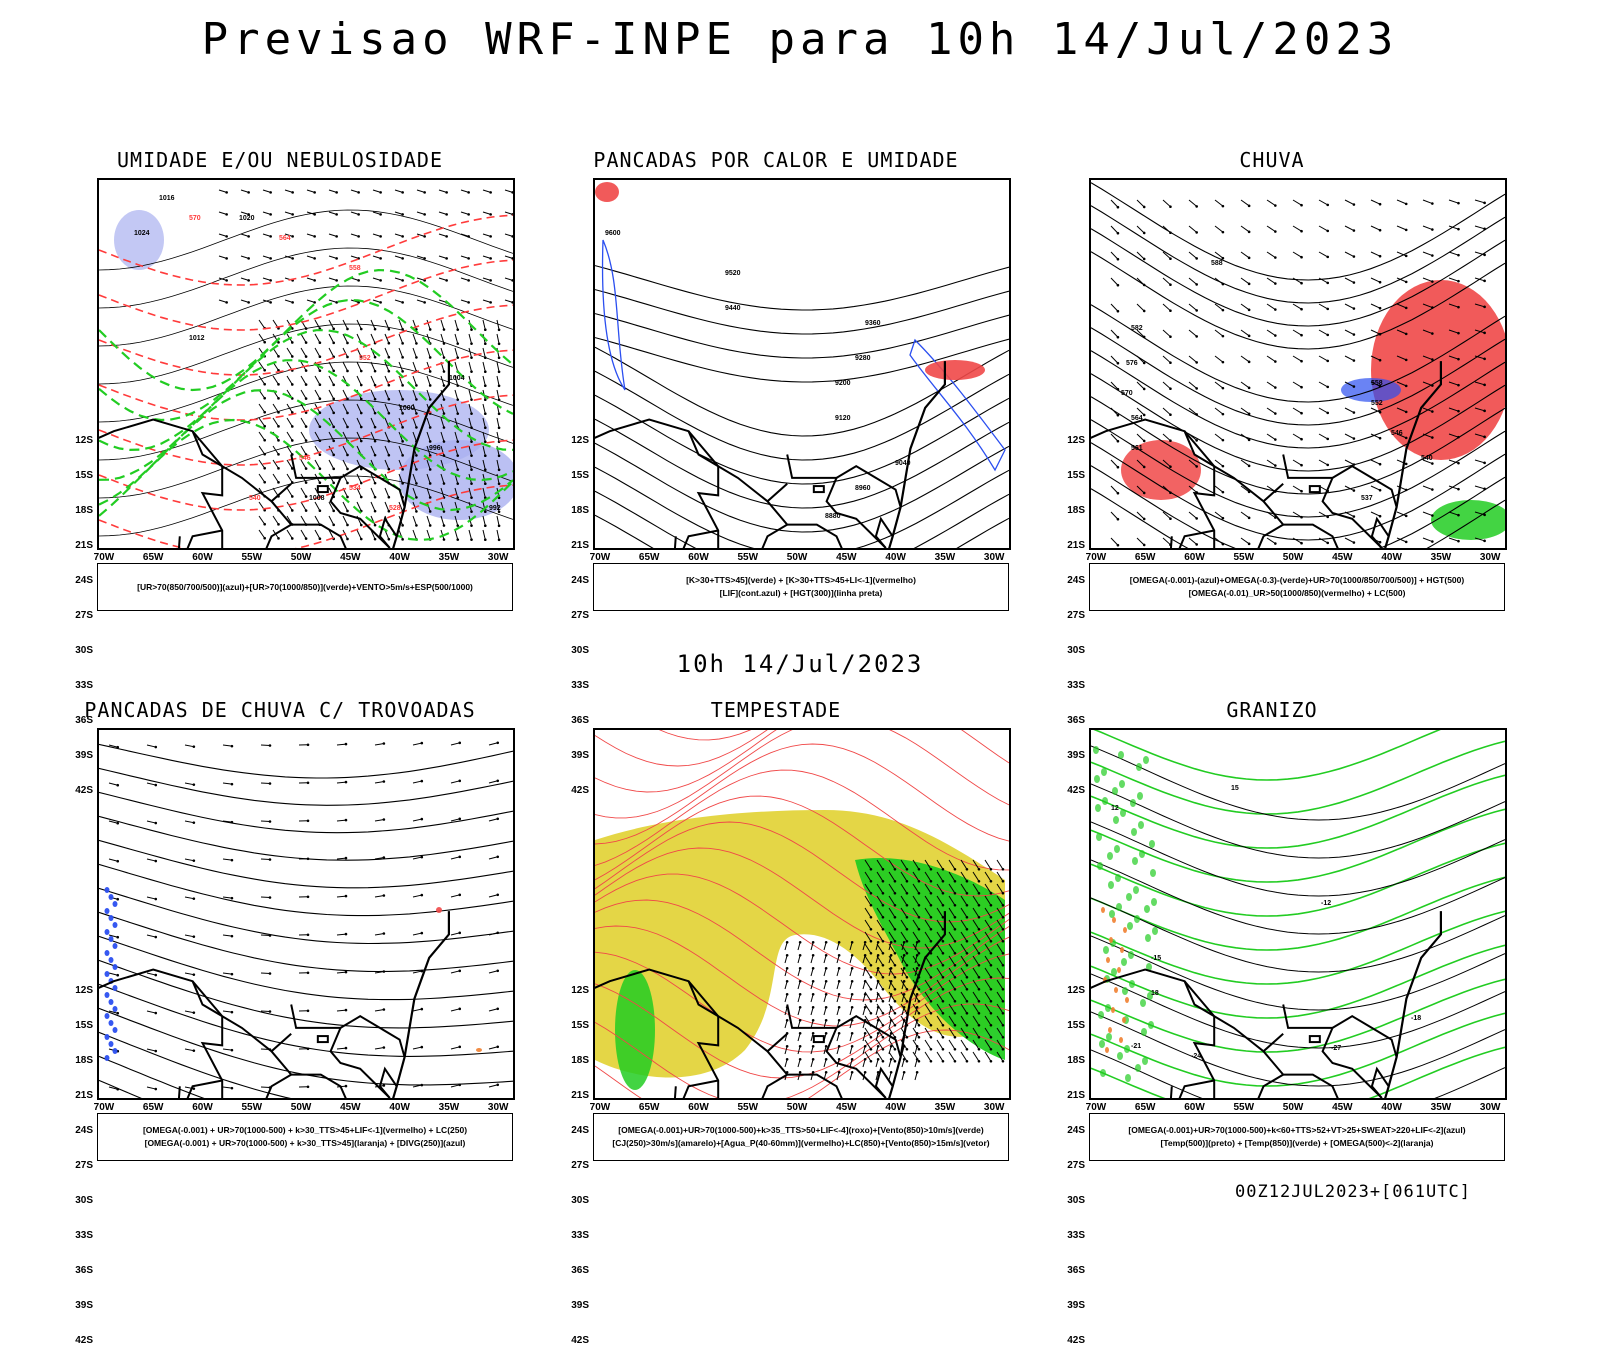 This screenshot has height=1346, width=1600. I want to click on divergence-dot, so click(115, 925).